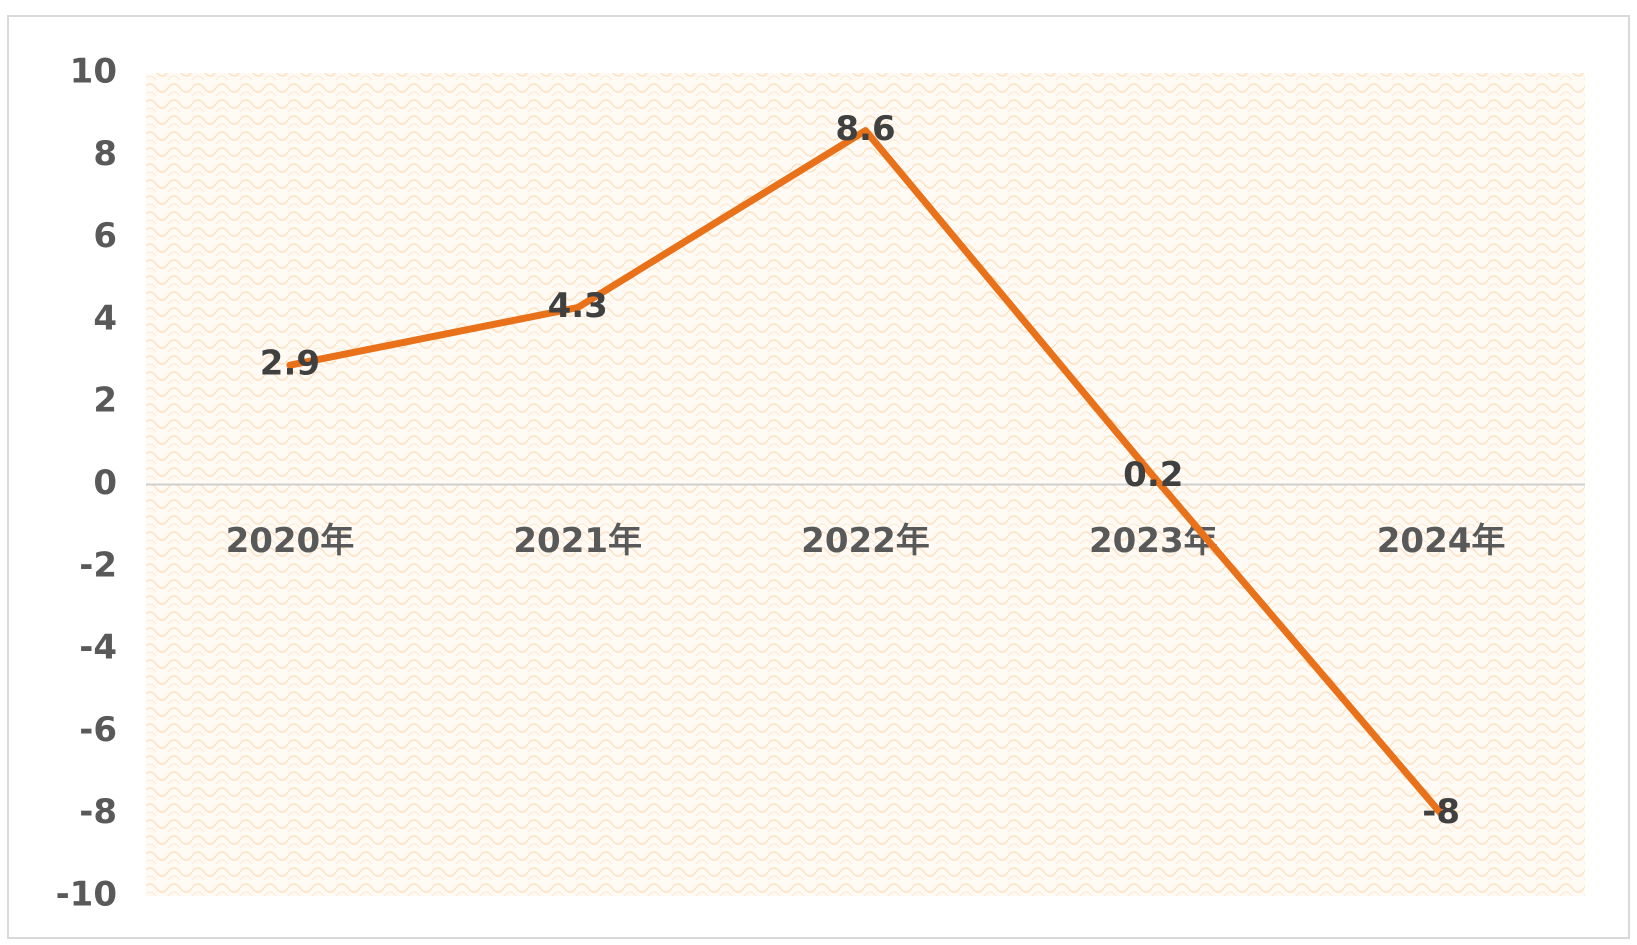 The image size is (1637, 945). What do you see at coordinates (290, 364) in the screenshot?
I see `data-label: 2.9` at bounding box center [290, 364].